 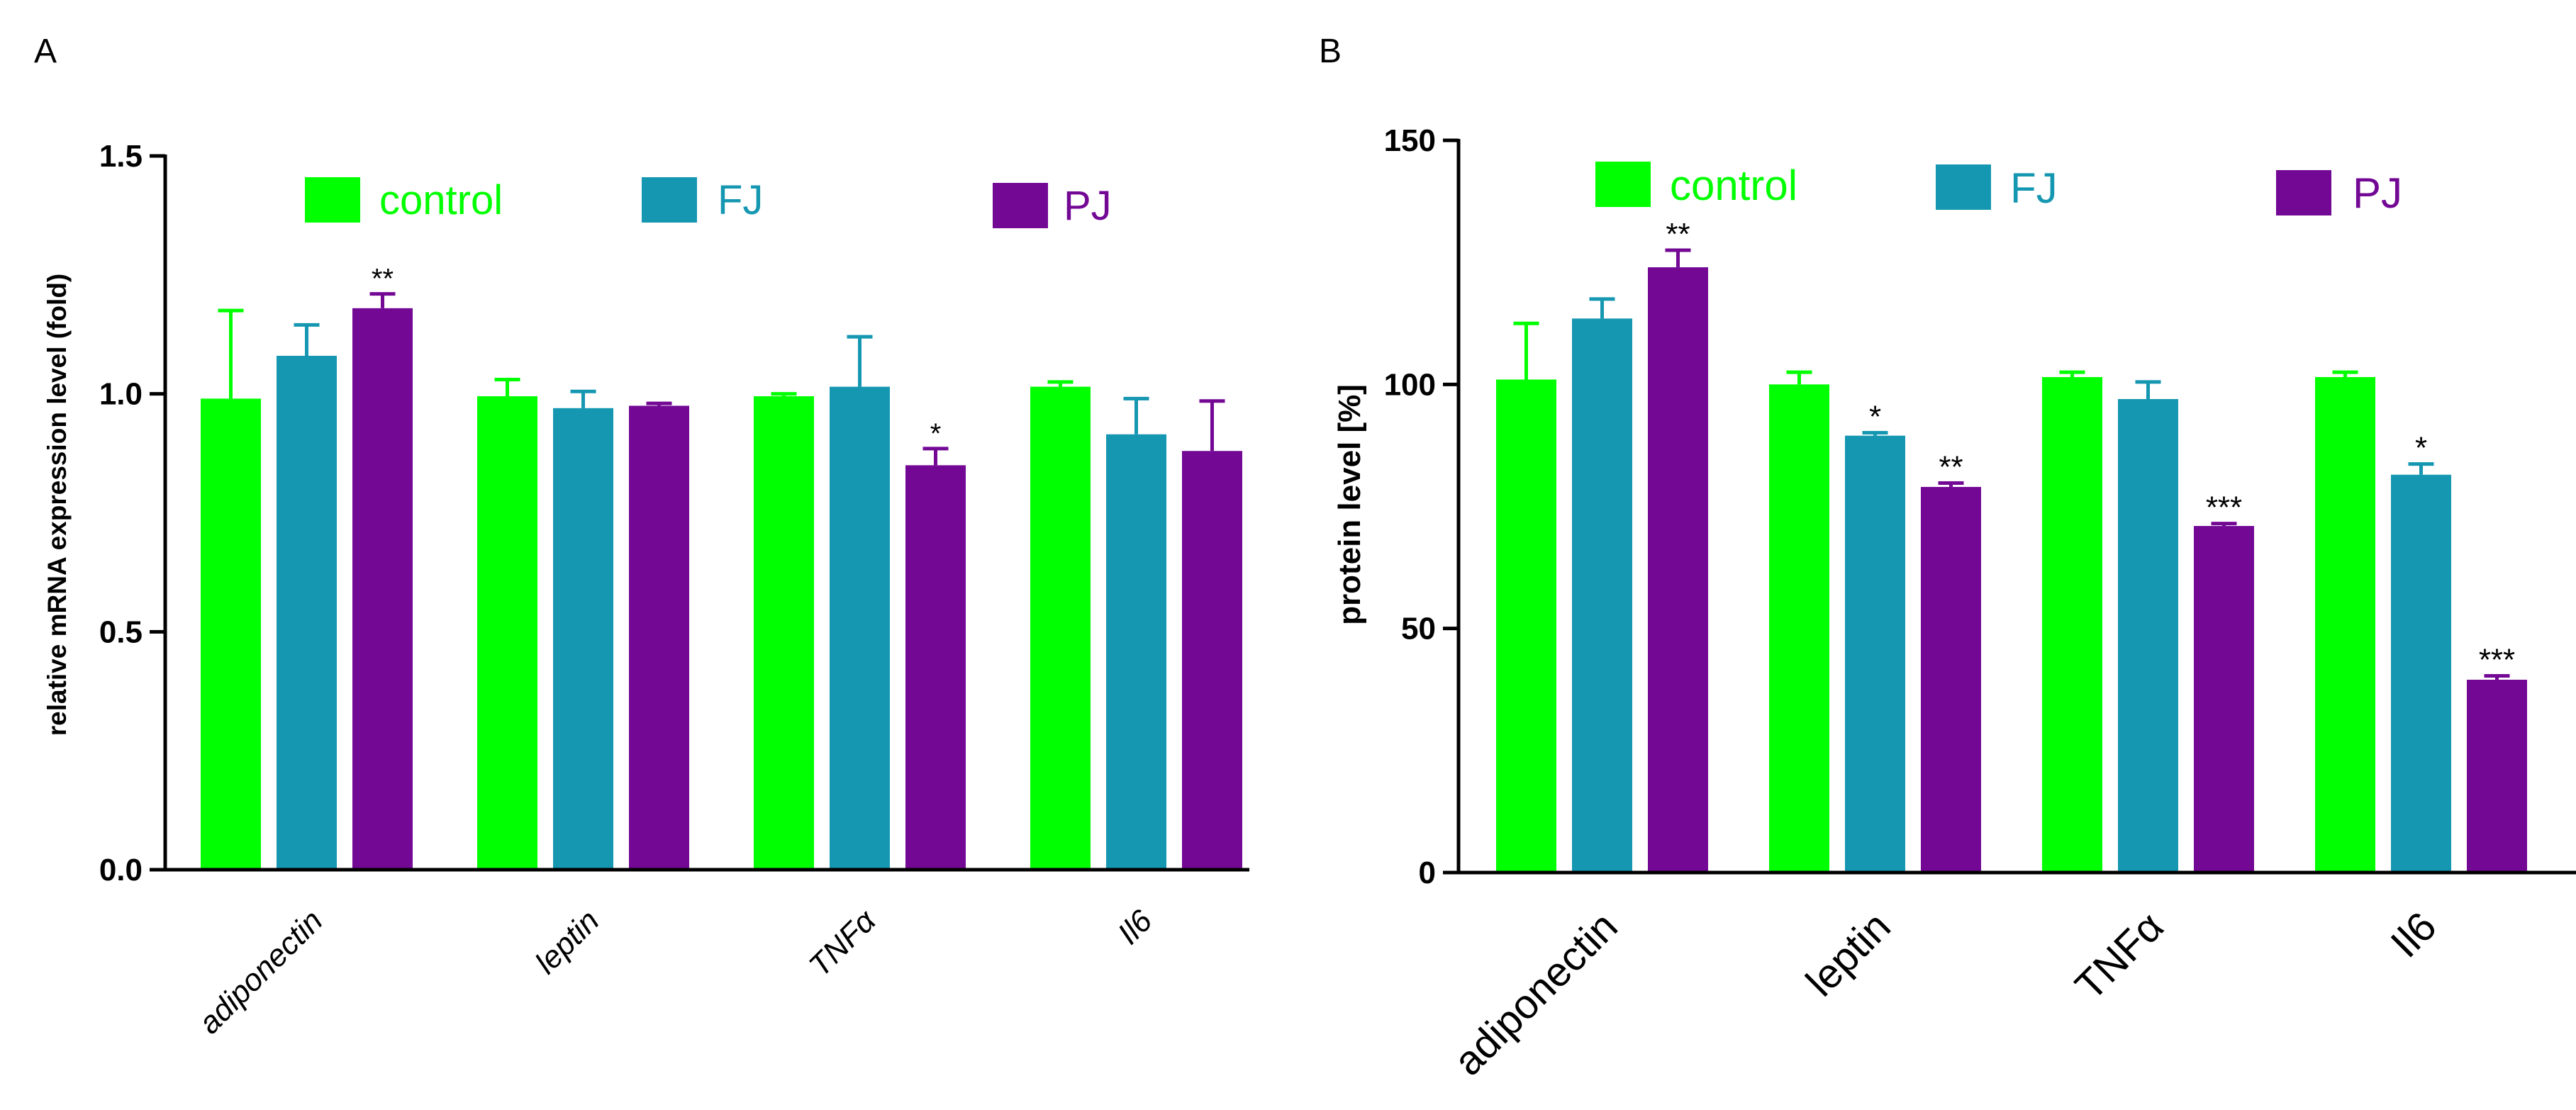 I want to click on panel-a-letter: A, so click(x=45, y=52).